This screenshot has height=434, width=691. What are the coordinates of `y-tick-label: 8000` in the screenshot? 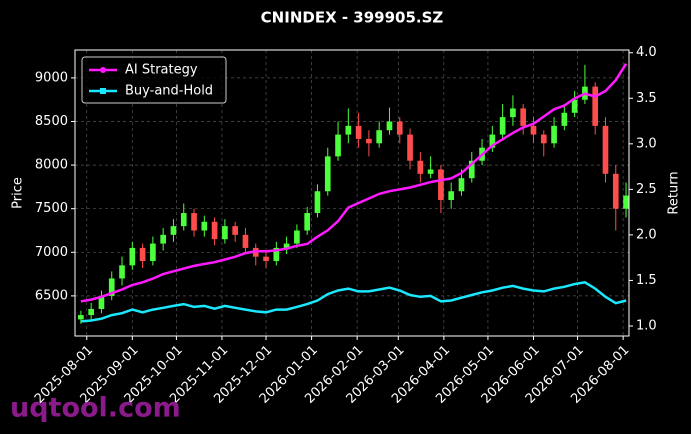 It's located at (51, 165).